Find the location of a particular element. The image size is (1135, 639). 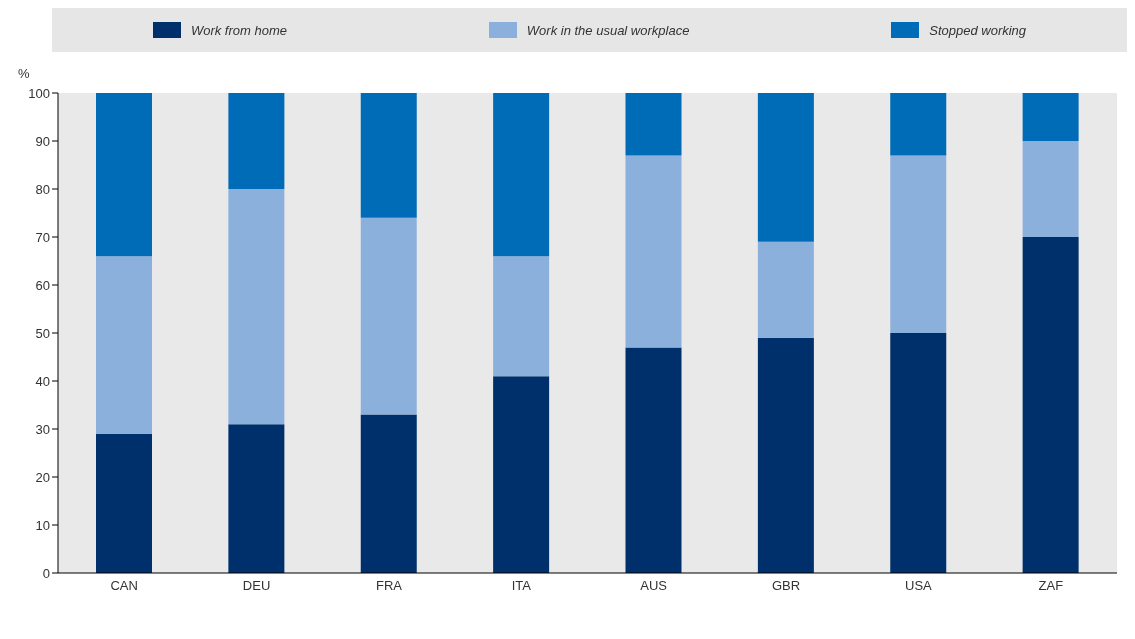

x-tick-label: GBR is located at coordinates (786, 586).